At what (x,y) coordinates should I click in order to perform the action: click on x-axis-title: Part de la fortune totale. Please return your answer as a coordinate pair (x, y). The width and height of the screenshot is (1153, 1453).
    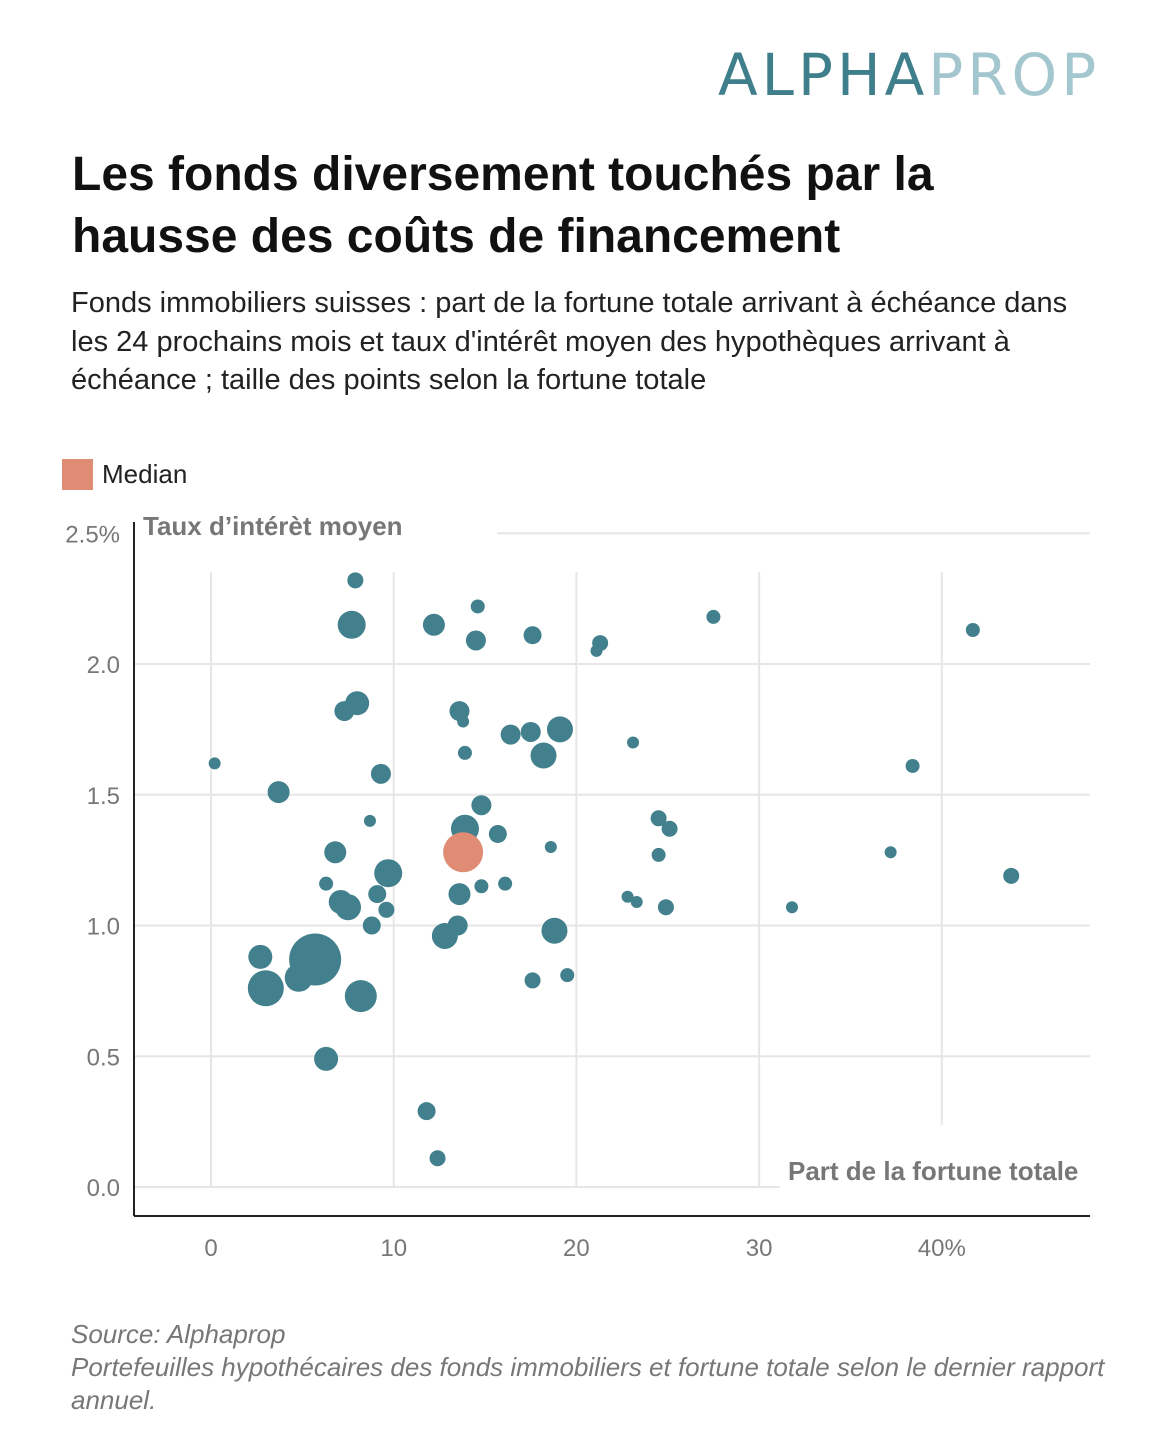
    Looking at the image, I should click on (933, 1171).